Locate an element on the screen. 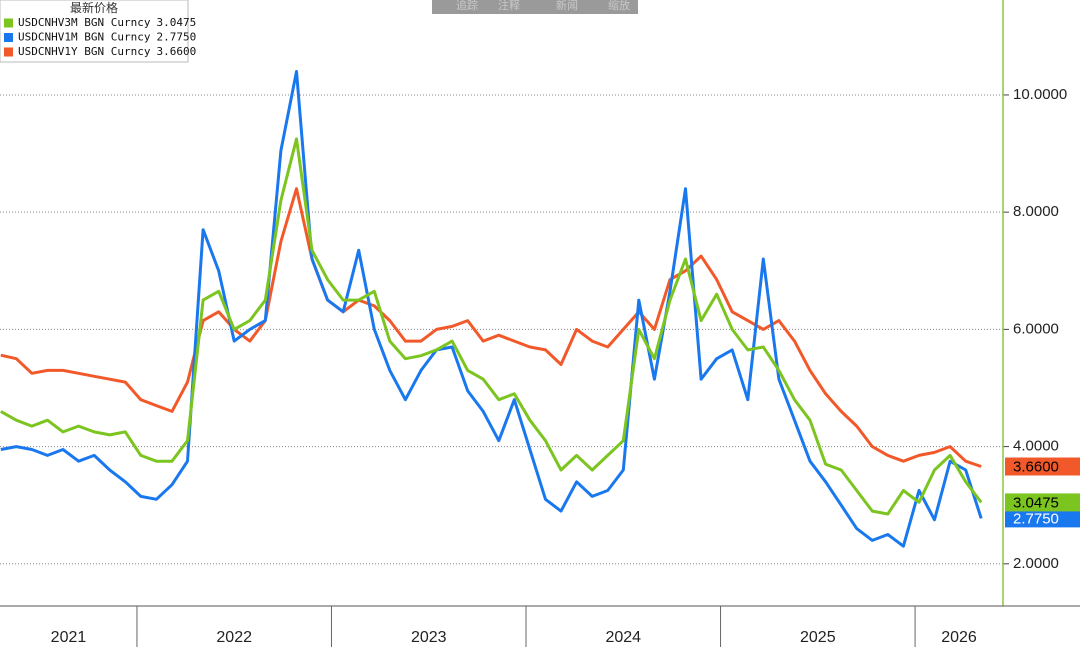 The height and width of the screenshot is (647, 1080). toolbar-button: 缩放 is located at coordinates (619, 6).